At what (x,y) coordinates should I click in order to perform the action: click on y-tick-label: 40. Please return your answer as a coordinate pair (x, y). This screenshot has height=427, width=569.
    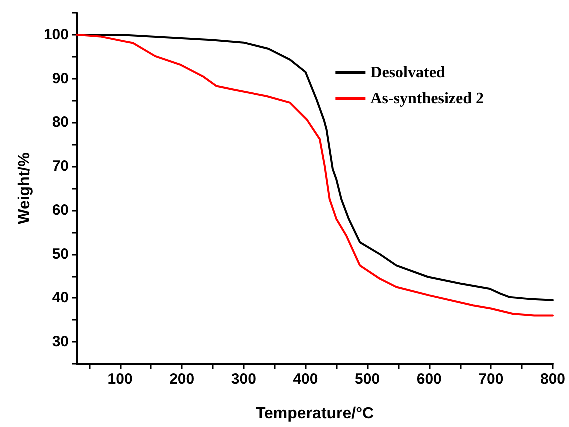
    Looking at the image, I should click on (60, 298).